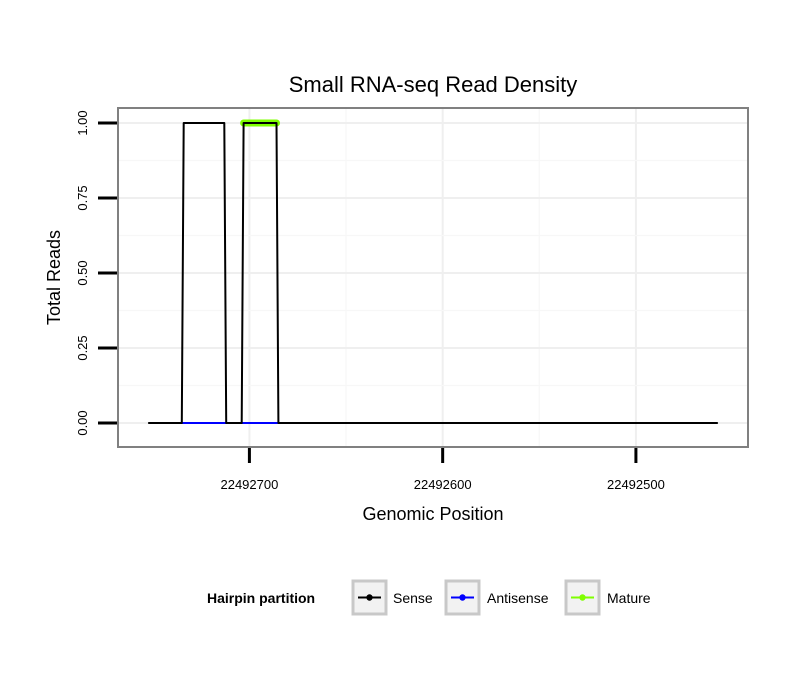 The width and height of the screenshot is (810, 690). Describe the element at coordinates (82, 197) in the screenshot. I see `y-tick-label: 0.75` at that location.